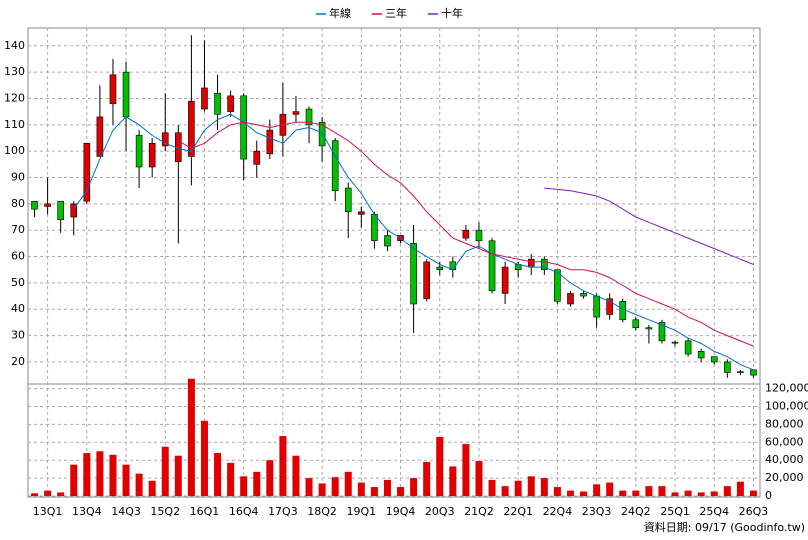 This screenshot has width=808, height=540. I want to click on y-tick-label: 70, so click(18, 229).